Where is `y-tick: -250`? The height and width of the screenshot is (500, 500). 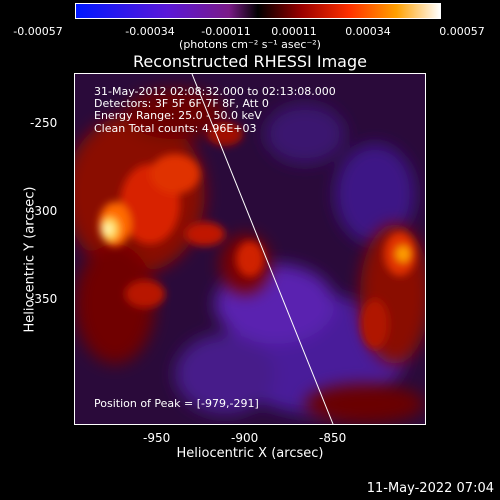 y-tick: -250 is located at coordinates (43, 123).